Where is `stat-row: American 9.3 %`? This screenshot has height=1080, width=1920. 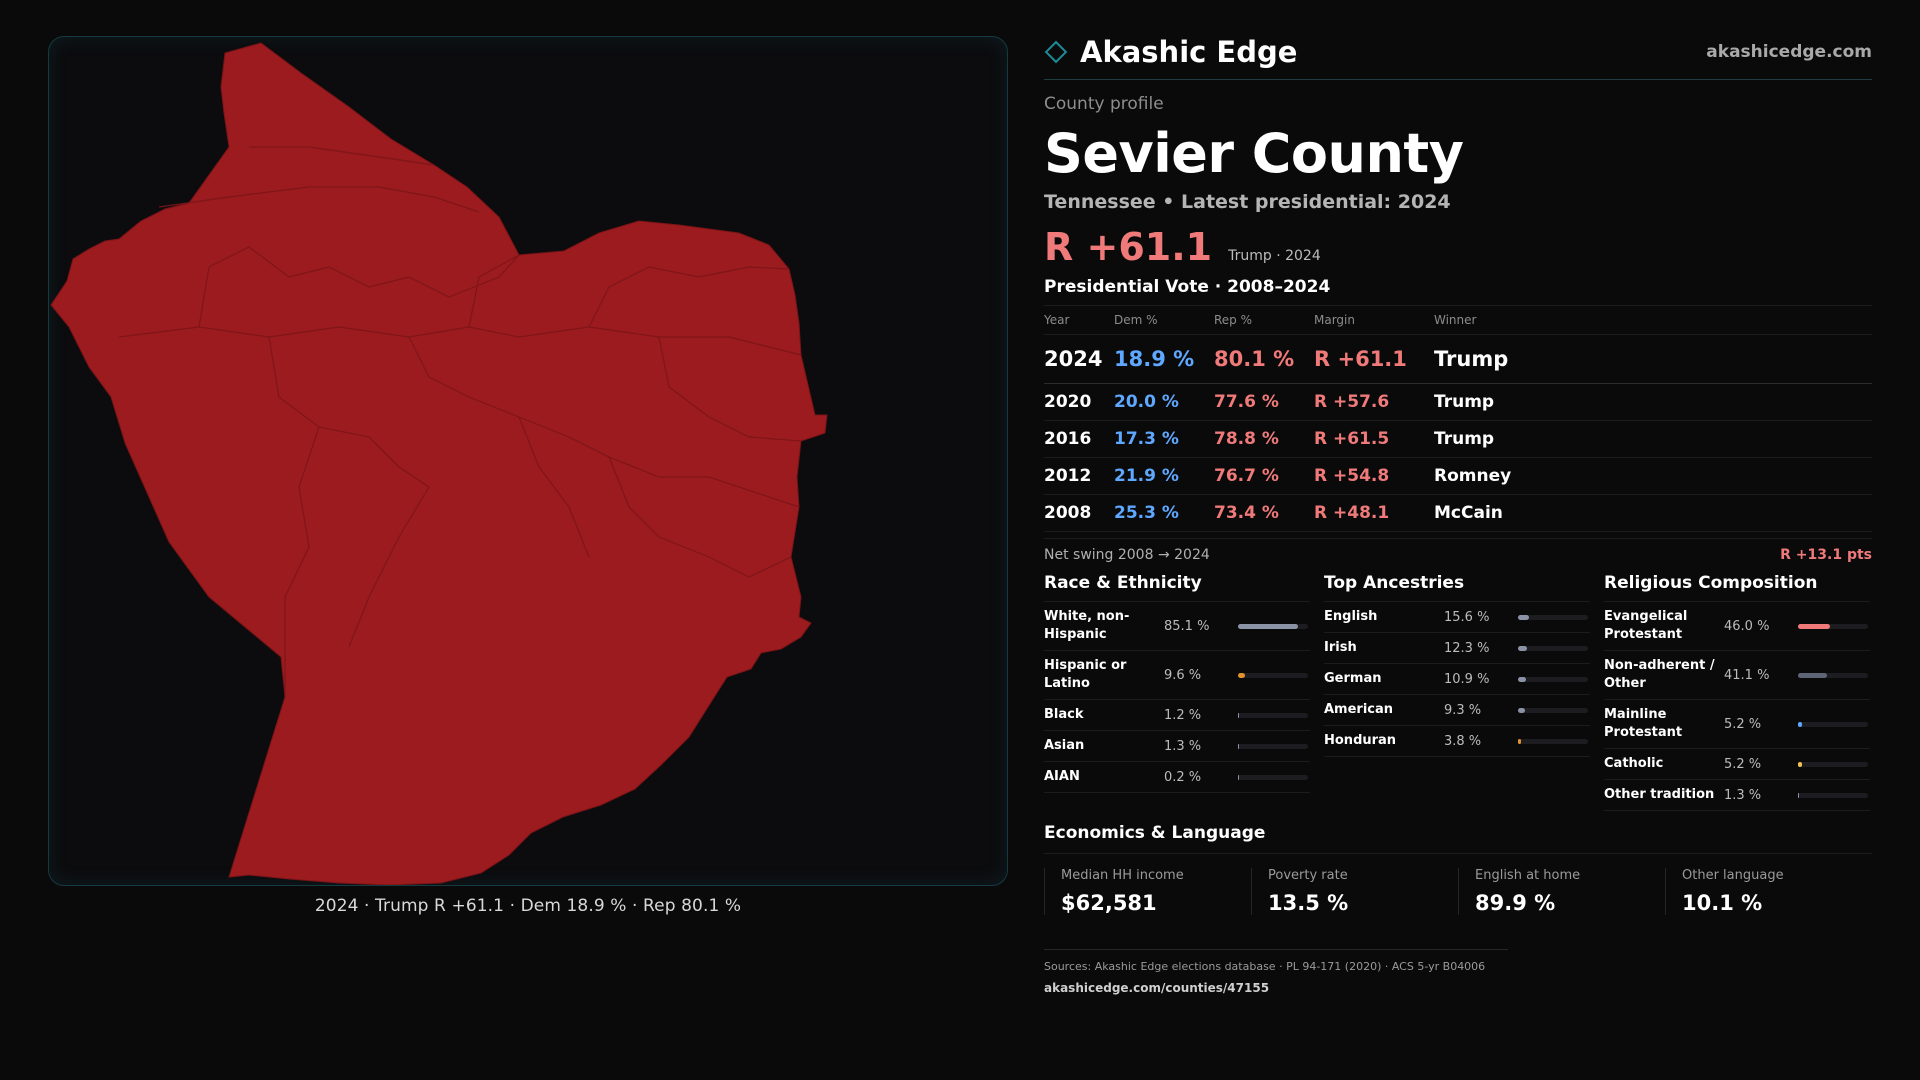
stat-row: American 9.3 % is located at coordinates (1457, 710).